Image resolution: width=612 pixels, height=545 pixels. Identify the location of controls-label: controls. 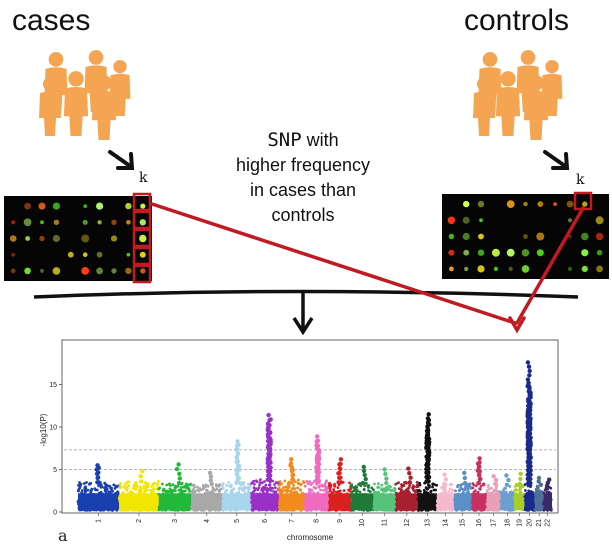
(516, 20).